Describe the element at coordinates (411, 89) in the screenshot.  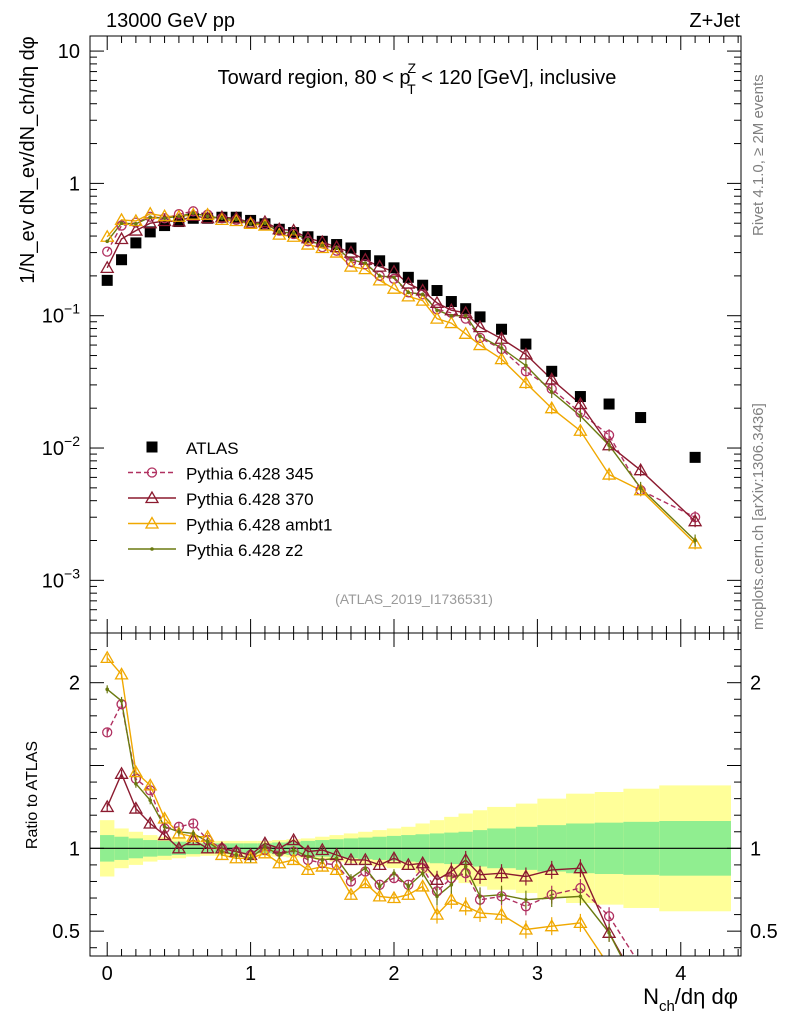
I see `plot-title-sub: T` at that location.